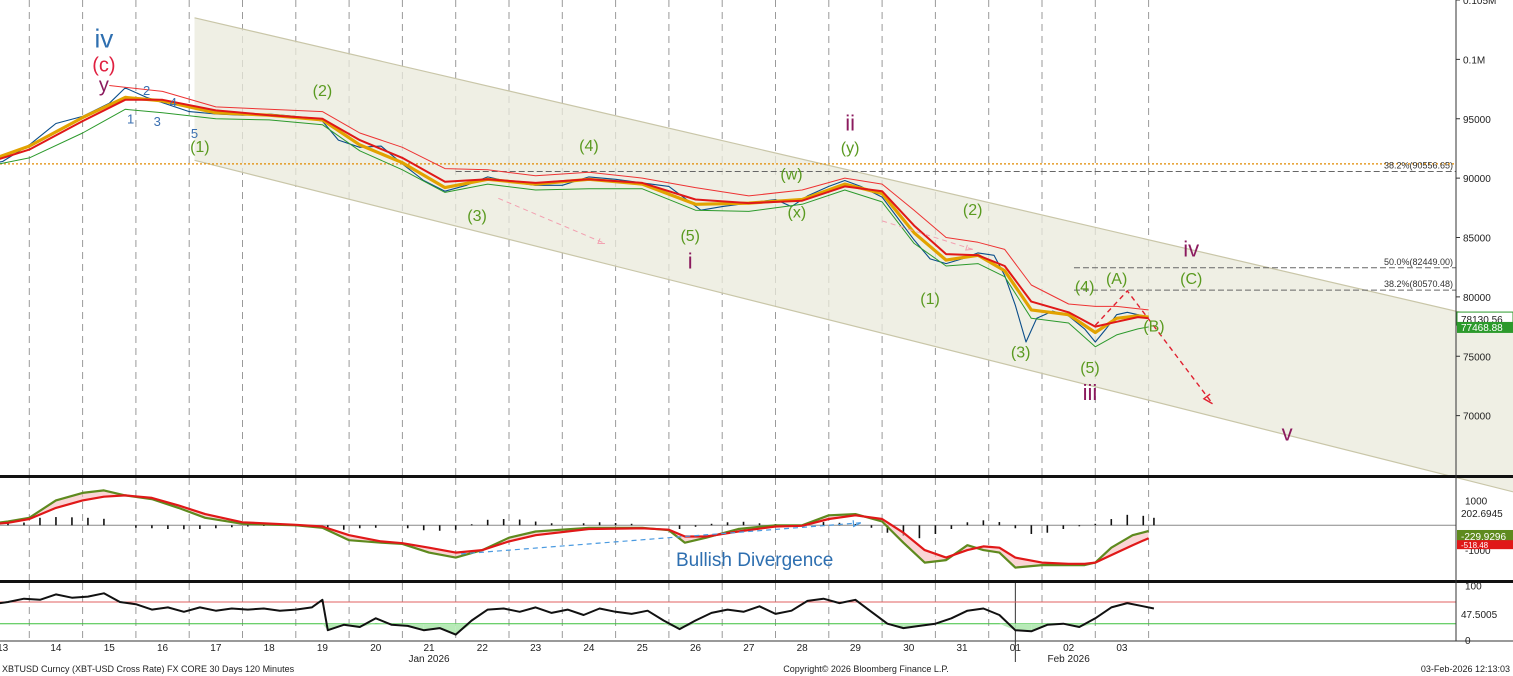 The width and height of the screenshot is (1513, 676). What do you see at coordinates (1482, 514) in the screenshot?
I see `macd-value-label: 202.6945` at bounding box center [1482, 514].